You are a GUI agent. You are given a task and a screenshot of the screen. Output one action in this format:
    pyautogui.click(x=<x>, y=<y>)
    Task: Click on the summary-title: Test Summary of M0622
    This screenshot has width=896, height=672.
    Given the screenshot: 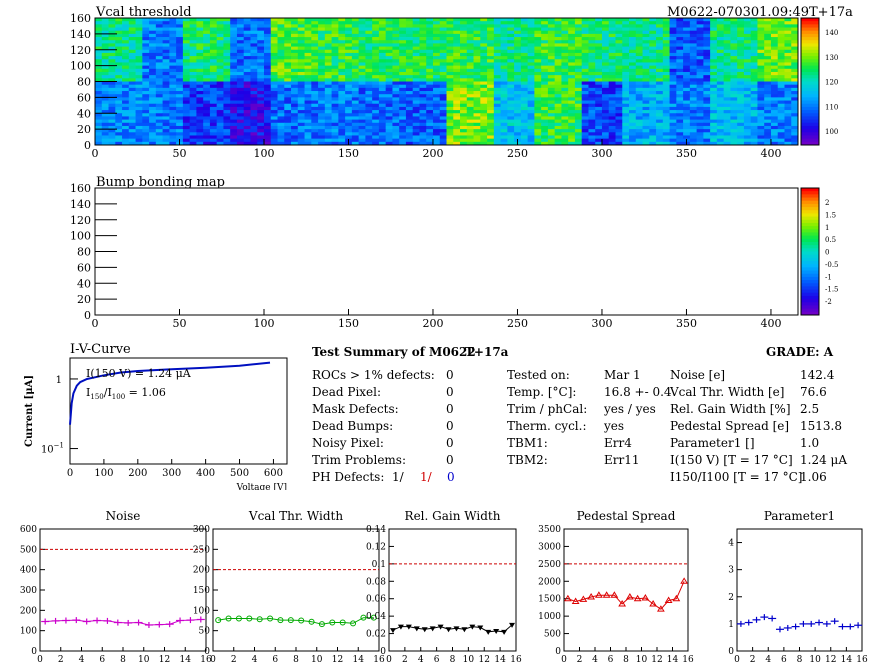 What is the action you would take?
    pyautogui.click(x=394, y=352)
    